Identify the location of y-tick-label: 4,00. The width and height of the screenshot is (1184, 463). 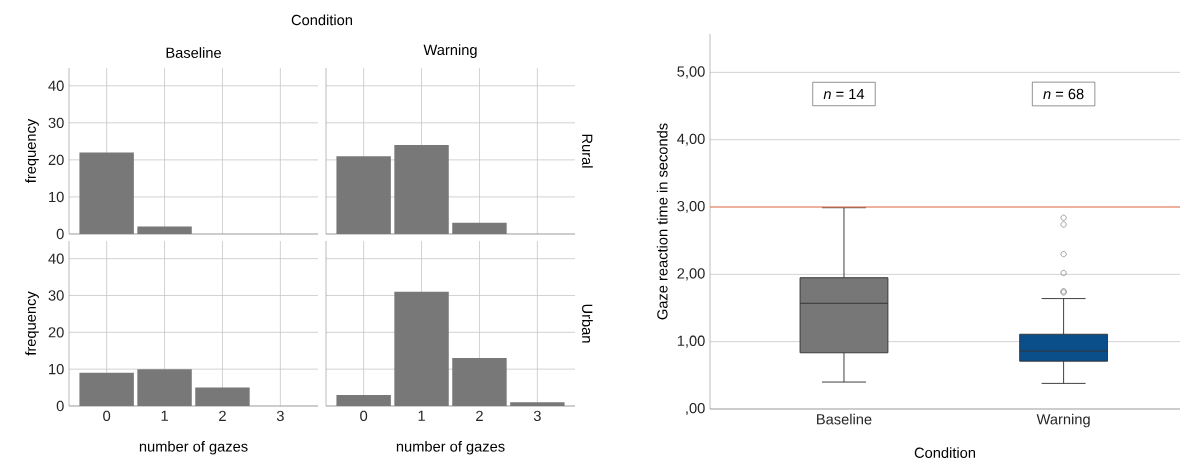
(691, 139).